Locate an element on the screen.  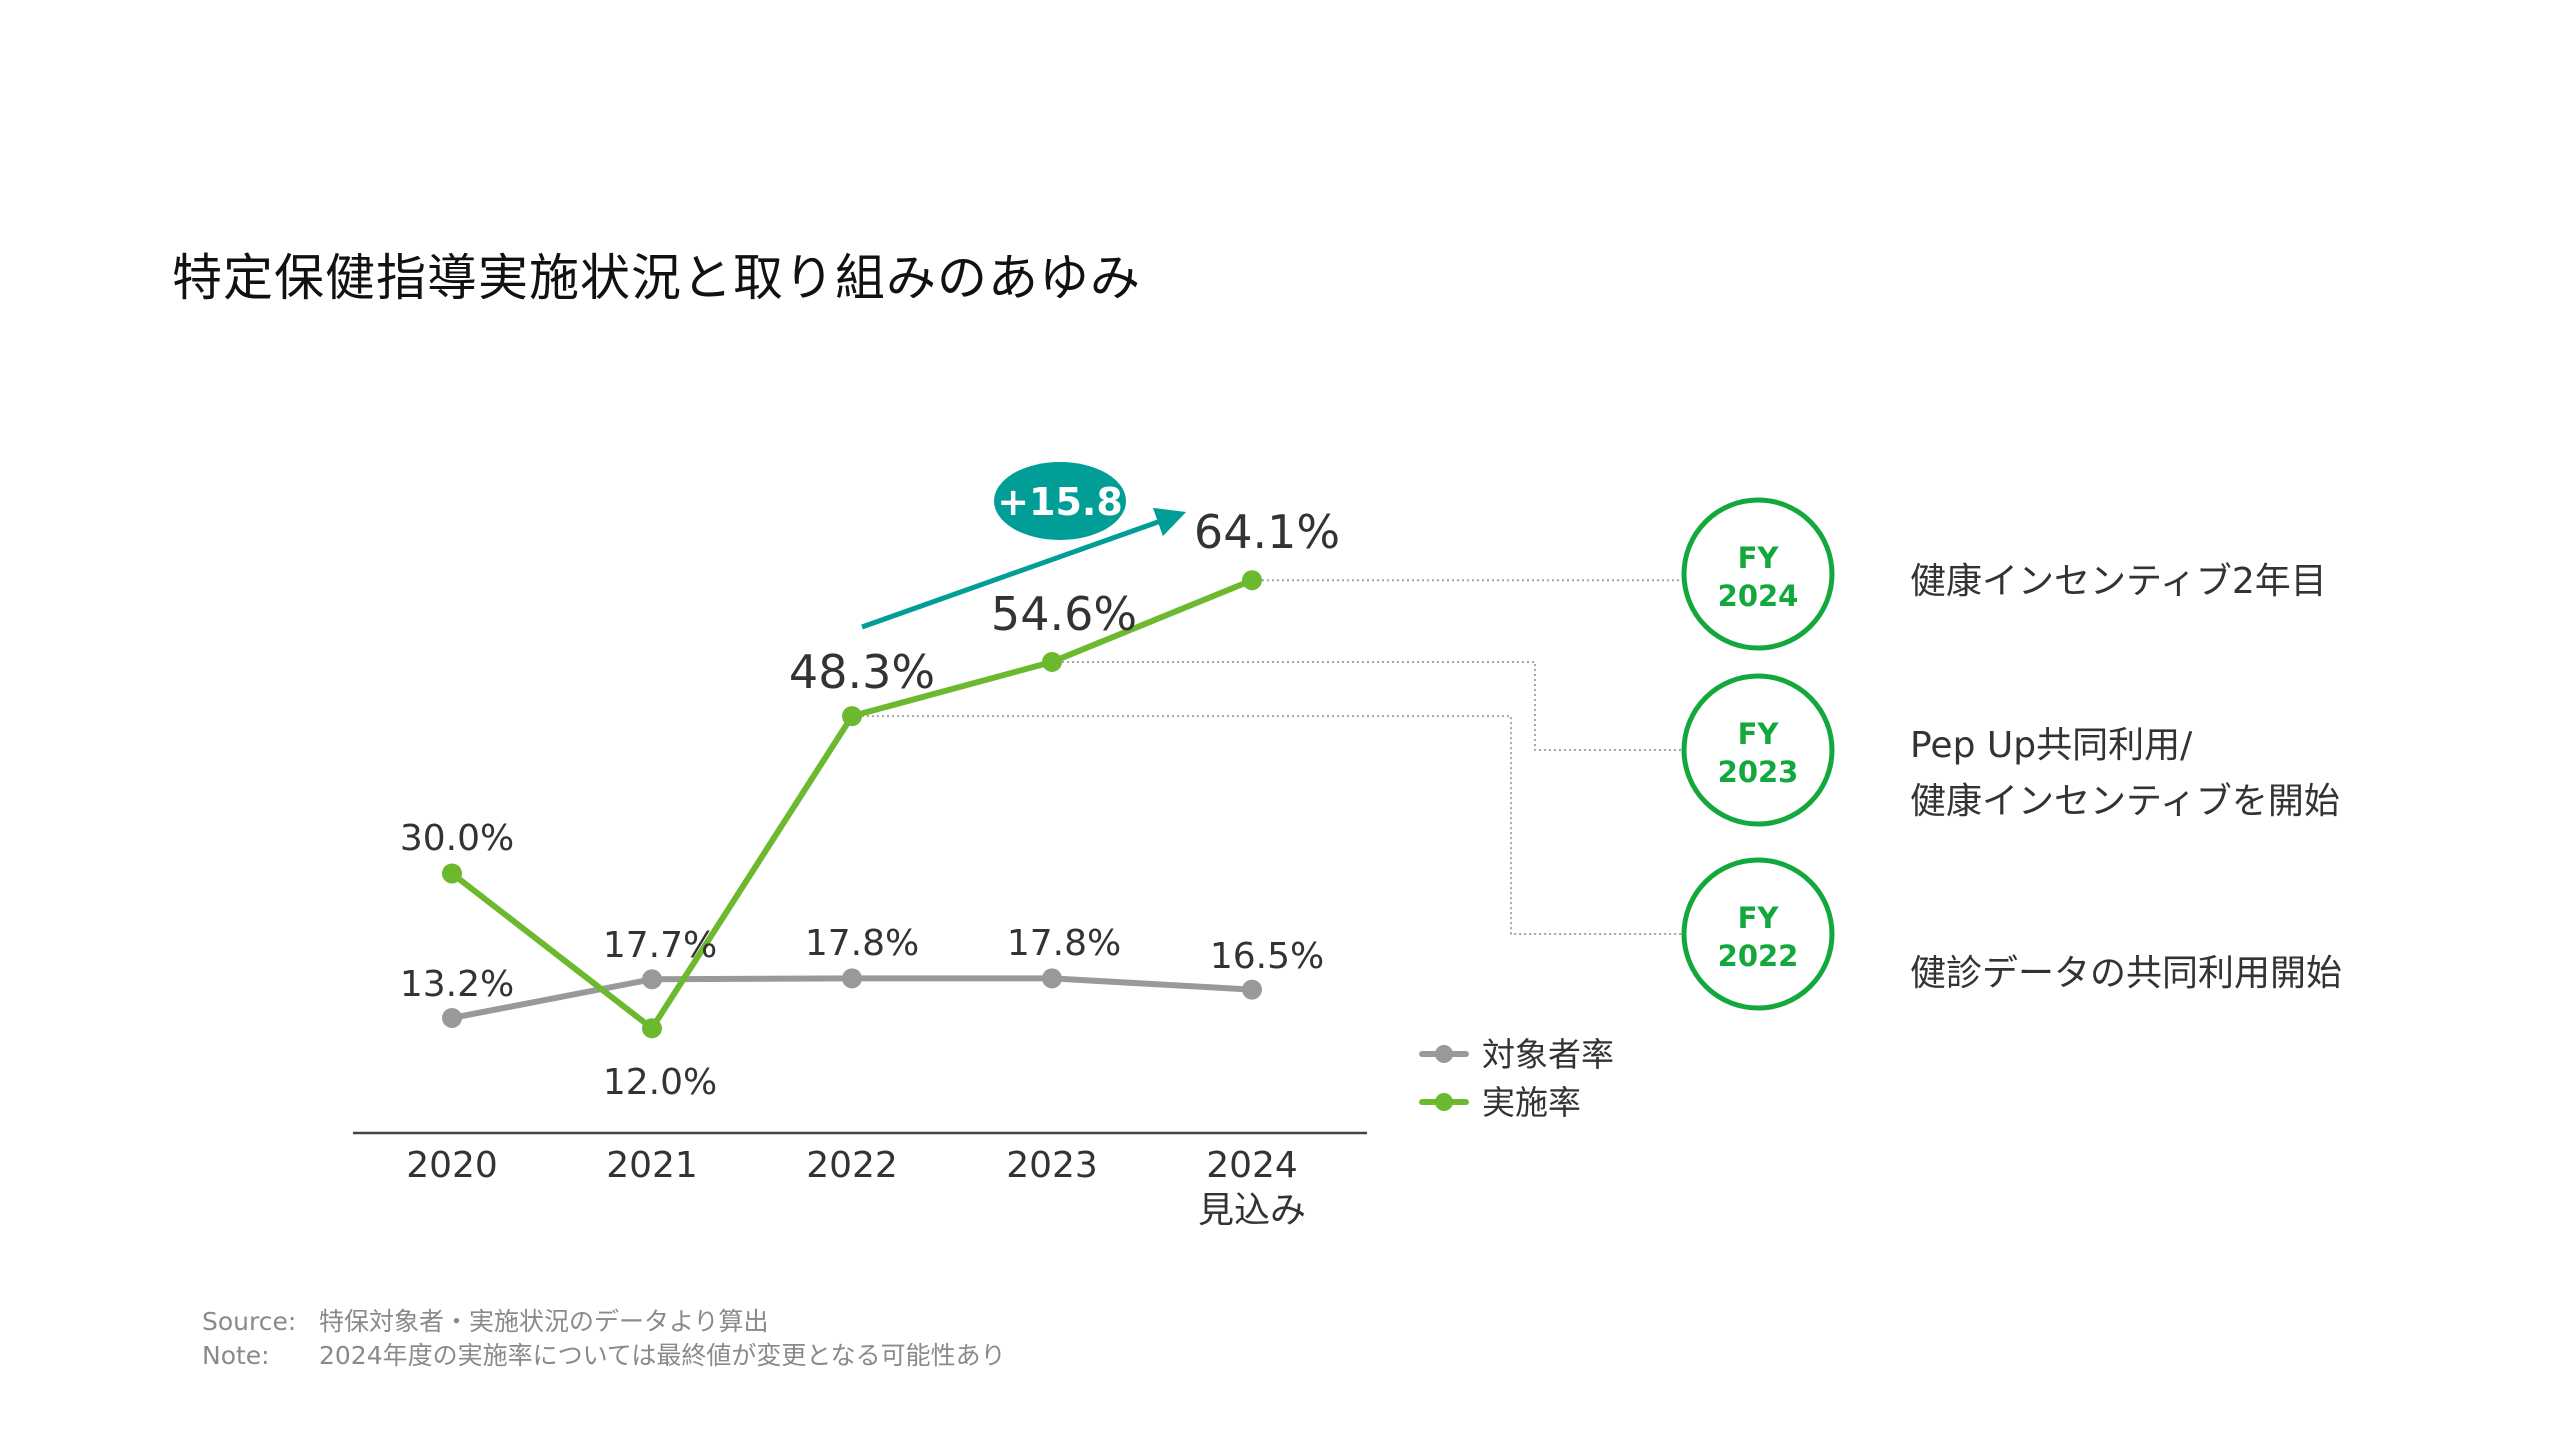
milestone-circles: FY 2024 FY 2023 FY 2022 is located at coordinates (1758, 754).